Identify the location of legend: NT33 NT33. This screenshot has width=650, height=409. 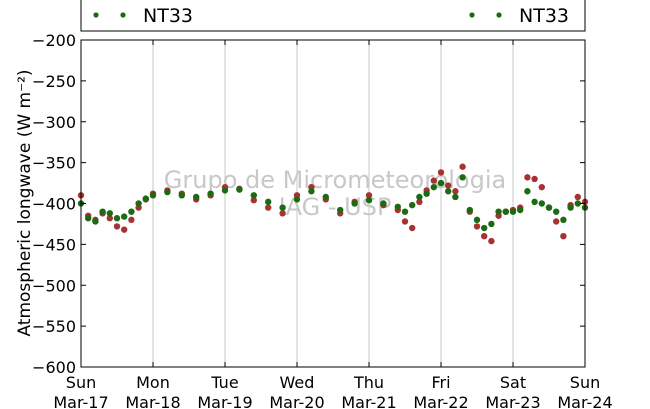
(333, 16).